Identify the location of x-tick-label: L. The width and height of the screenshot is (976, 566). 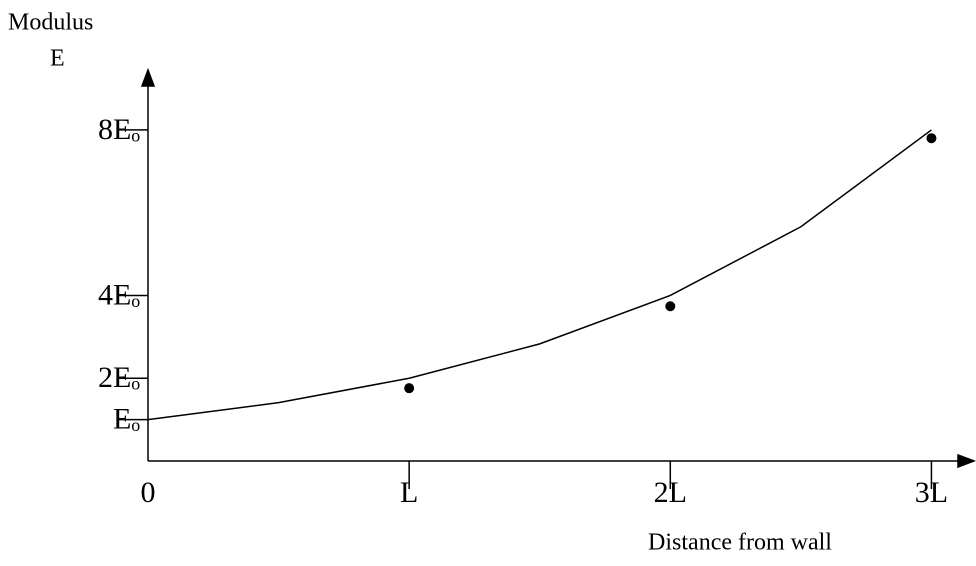
(409, 492).